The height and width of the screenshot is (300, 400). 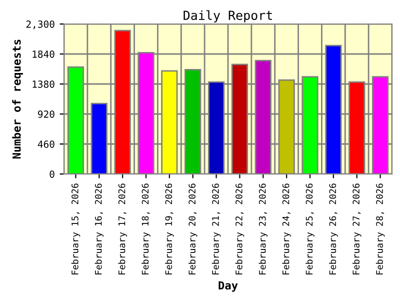 I want to click on y-tick-label: 920, so click(x=46, y=114).